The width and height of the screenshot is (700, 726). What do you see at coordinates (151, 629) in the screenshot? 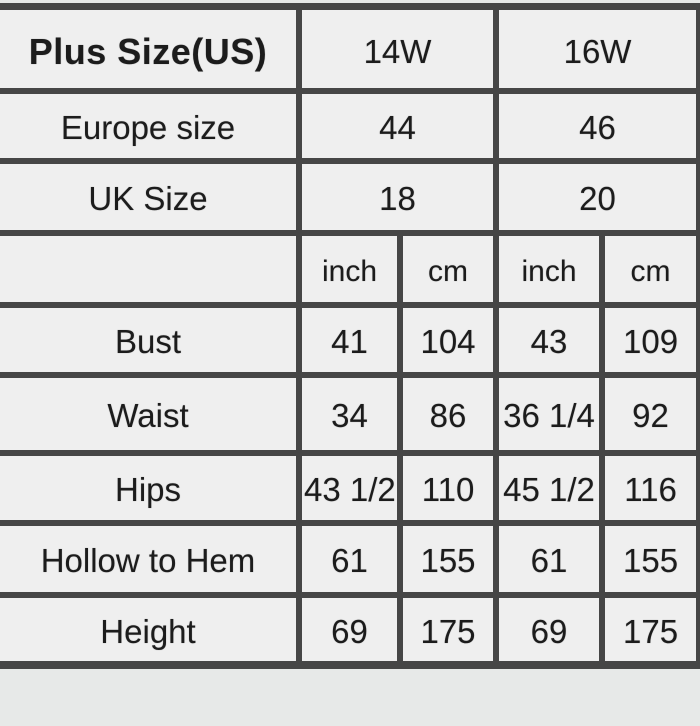
I see `row-label-height: Height` at bounding box center [151, 629].